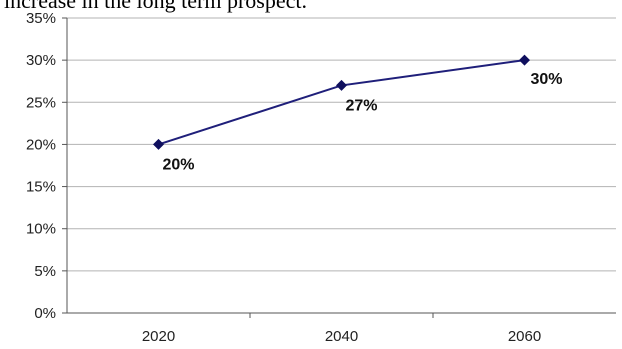 The width and height of the screenshot is (622, 349). Describe the element at coordinates (45, 271) in the screenshot. I see `y-tick-label: 5%` at that location.